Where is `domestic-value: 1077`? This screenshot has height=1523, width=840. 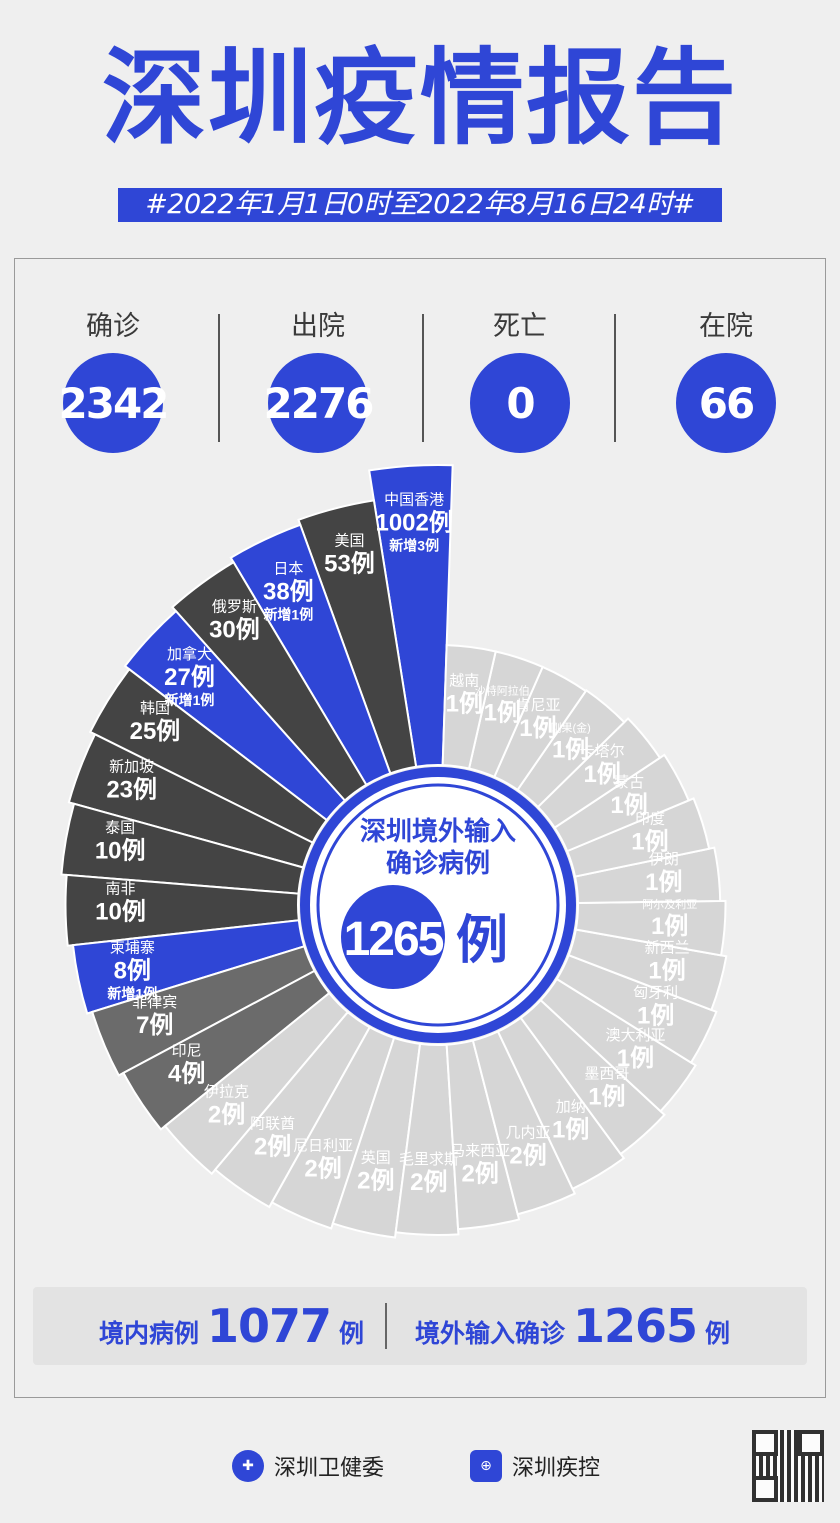 domestic-value: 1077 is located at coordinates (269, 1326).